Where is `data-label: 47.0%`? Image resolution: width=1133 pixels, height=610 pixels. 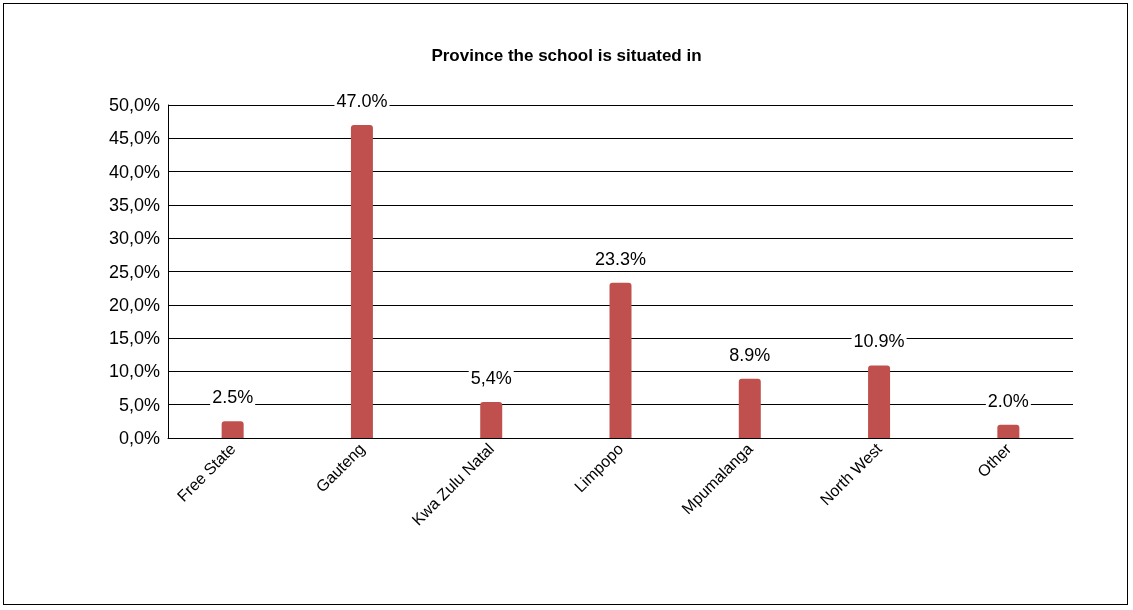
data-label: 47.0% is located at coordinates (362, 100).